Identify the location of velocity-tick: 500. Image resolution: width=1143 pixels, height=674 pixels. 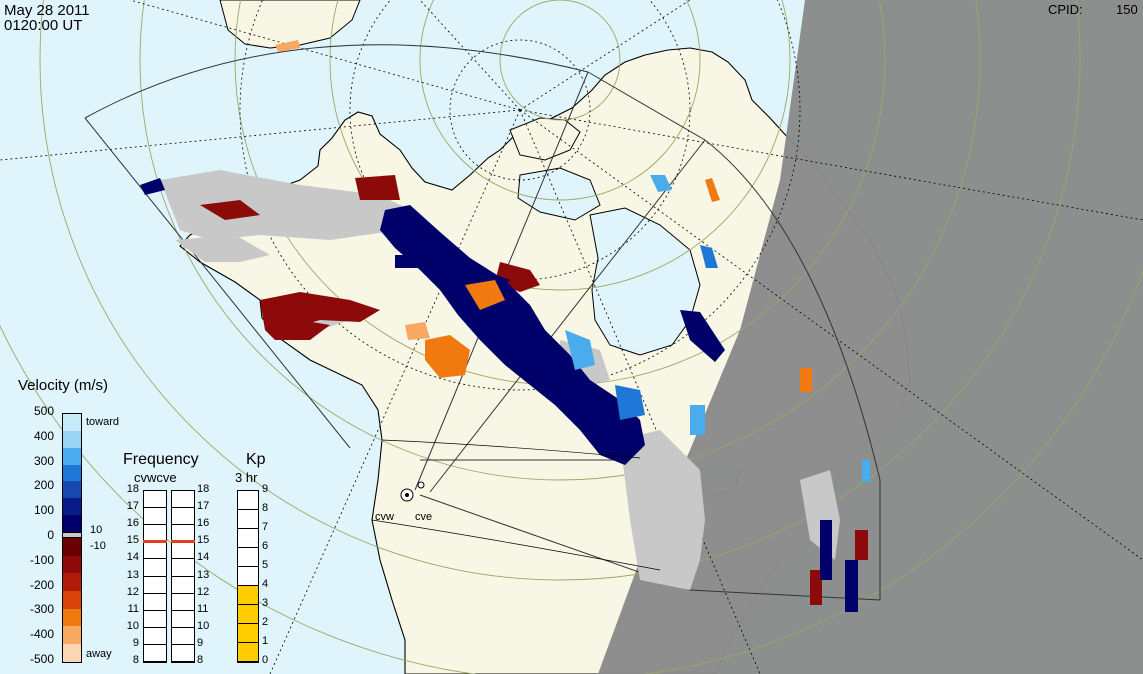
(43, 411).